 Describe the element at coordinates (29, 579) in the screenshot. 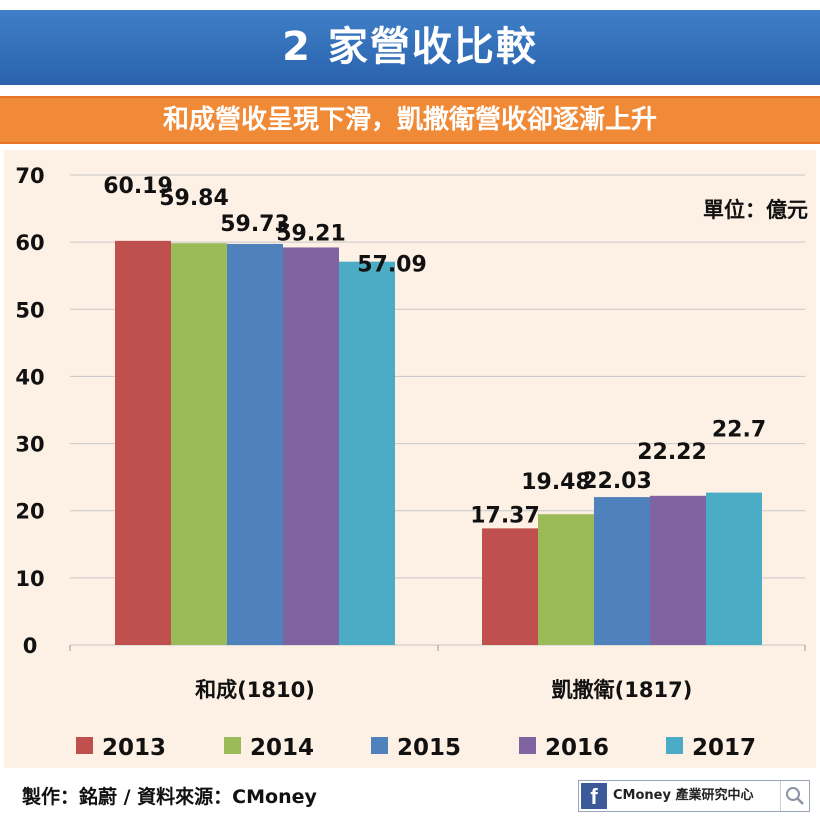

I see `y-tick-label: 10` at that location.